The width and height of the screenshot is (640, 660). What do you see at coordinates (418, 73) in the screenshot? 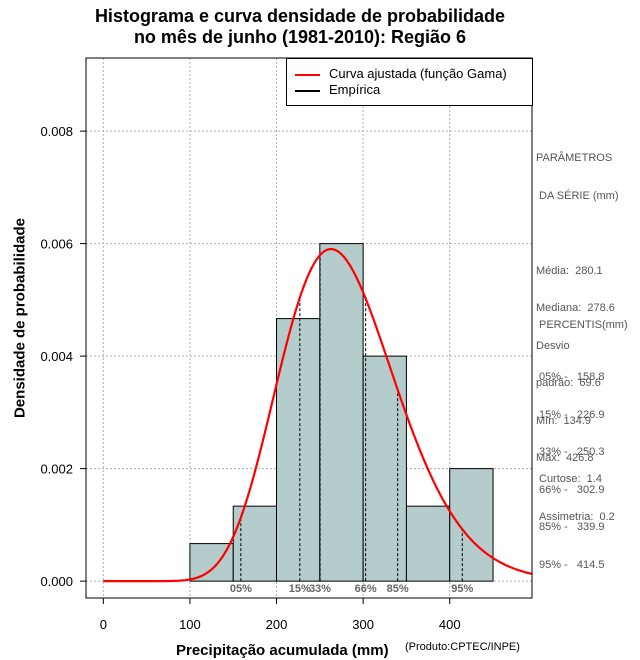
I see `legend-fit-label: Curva ajustada (função Gama)` at bounding box center [418, 73].